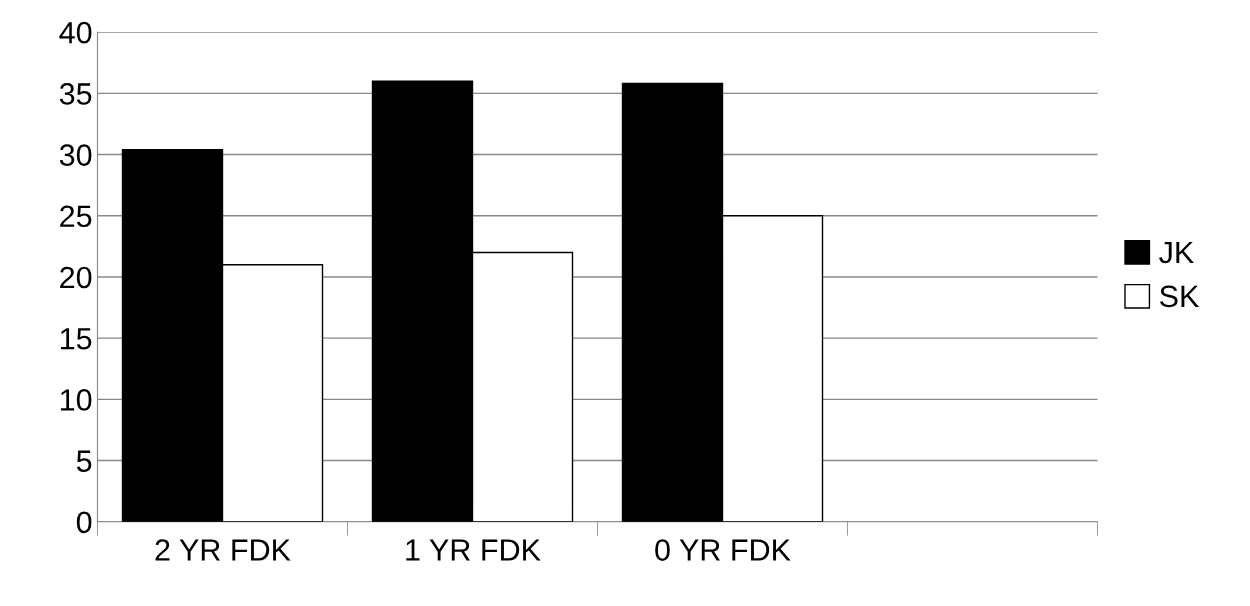 The image size is (1250, 606). Describe the element at coordinates (75, 32) in the screenshot. I see `y-tick-label: 40` at that location.